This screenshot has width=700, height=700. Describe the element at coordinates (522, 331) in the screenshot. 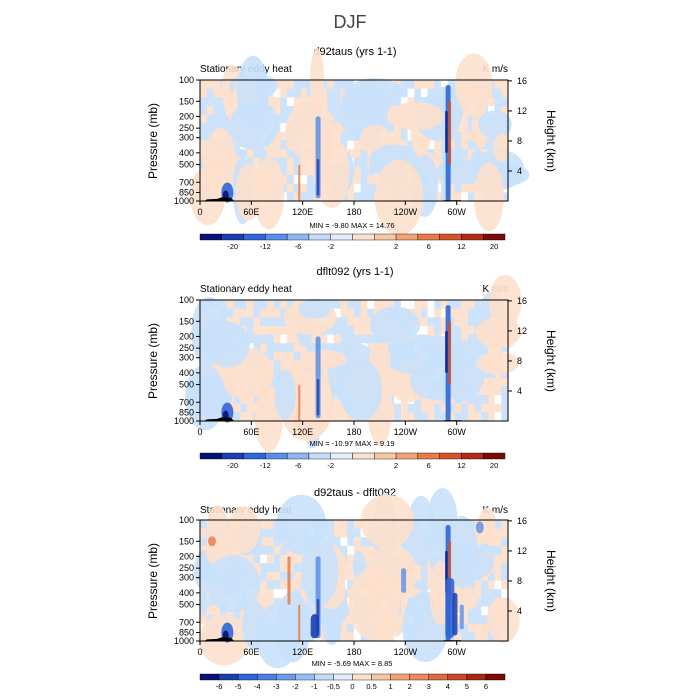

I see `y-right-tick-label: 12` at that location.